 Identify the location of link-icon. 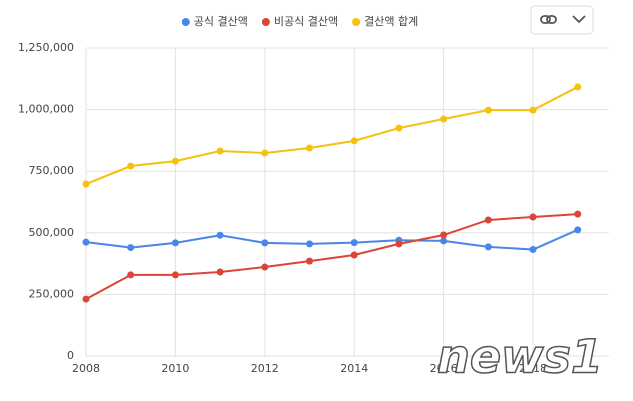
(548, 19).